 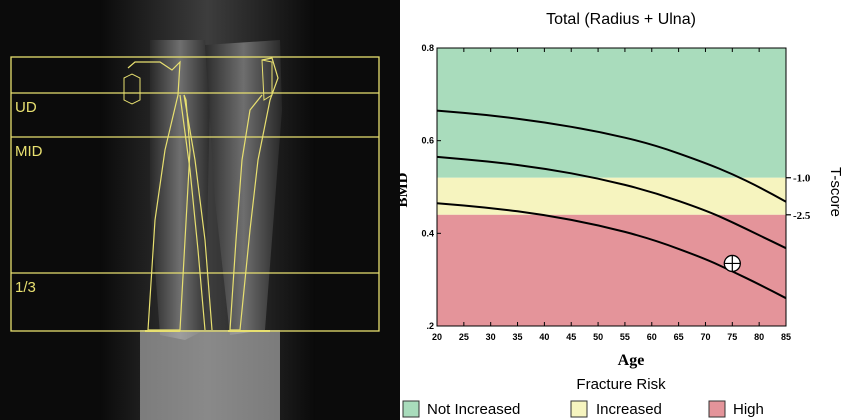 I want to click on radius-bone, so click(x=243, y=187).